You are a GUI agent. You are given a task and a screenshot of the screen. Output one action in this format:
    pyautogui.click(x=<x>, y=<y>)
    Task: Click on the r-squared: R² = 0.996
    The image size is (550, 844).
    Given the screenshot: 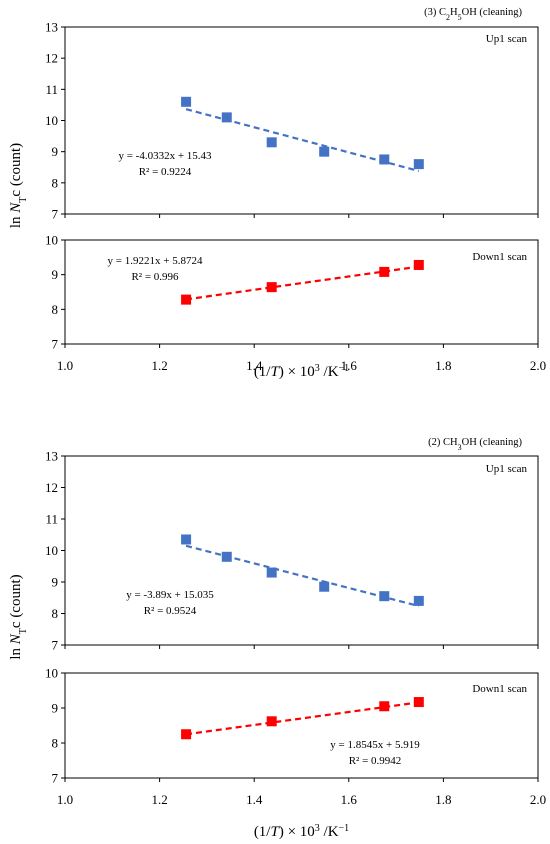 What is the action you would take?
    pyautogui.click(x=155, y=277)
    